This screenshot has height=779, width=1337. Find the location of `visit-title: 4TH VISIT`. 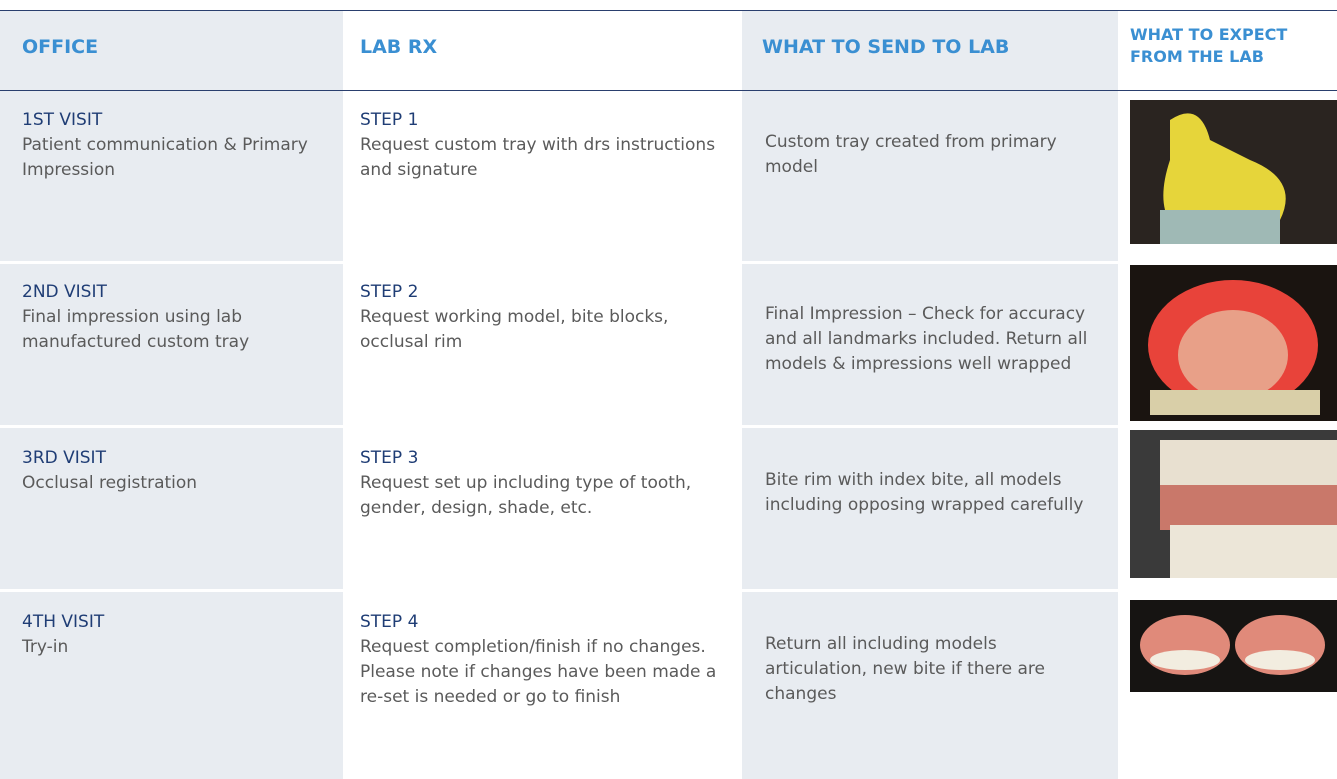

visit-title: 4TH VISIT is located at coordinates (63, 622).